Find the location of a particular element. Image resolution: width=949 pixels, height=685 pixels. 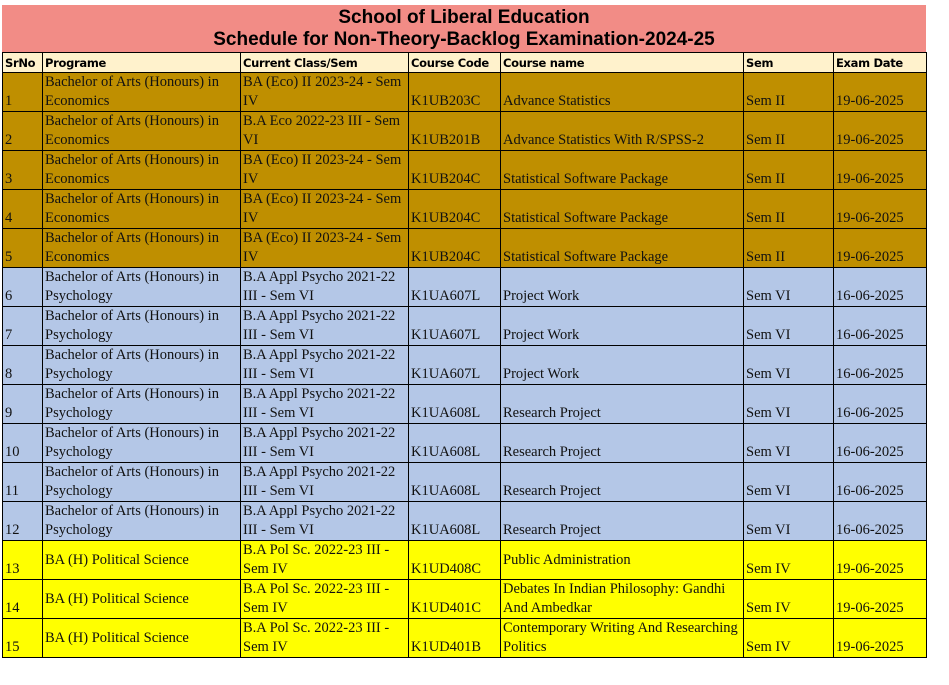

cell-srno: 10 is located at coordinates (22, 443).